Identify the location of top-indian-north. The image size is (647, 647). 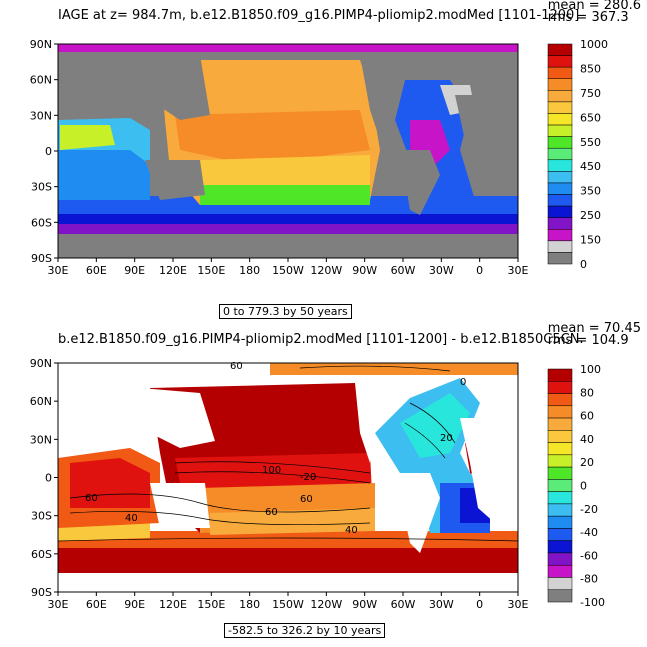
(87, 137).